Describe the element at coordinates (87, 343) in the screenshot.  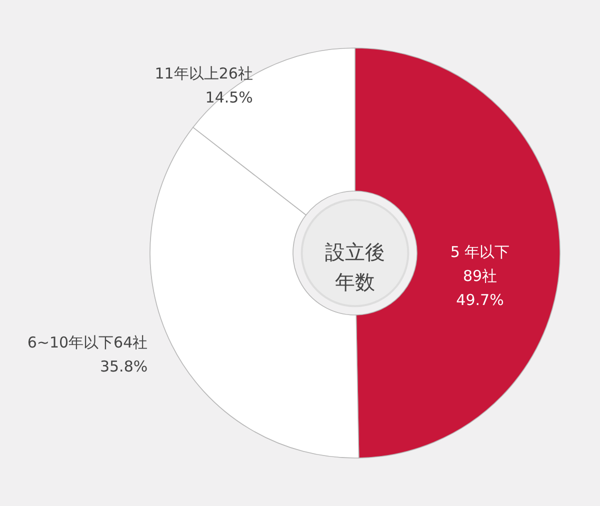
I see `slice-label: 6~10年以下64社` at that location.